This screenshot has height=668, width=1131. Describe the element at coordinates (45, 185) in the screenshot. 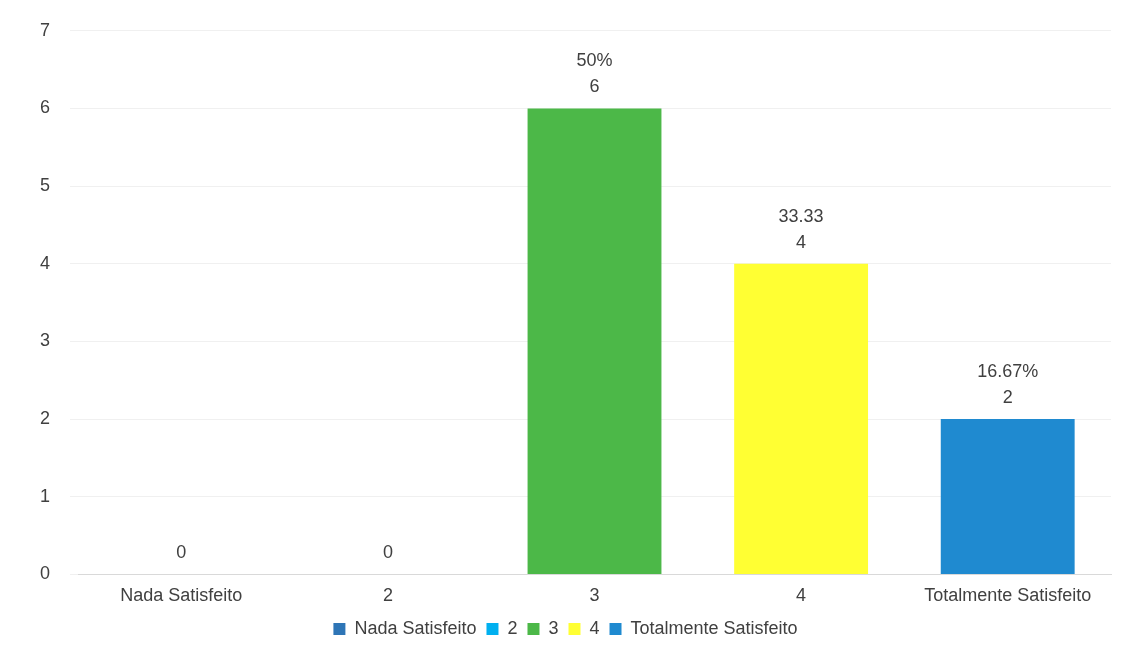

I see `y-tick-label: 5` at that location.